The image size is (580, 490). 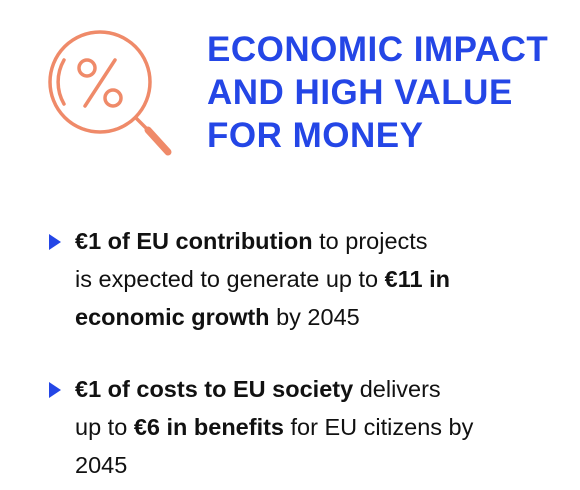 What do you see at coordinates (214, 389) in the screenshot?
I see `bold-text: €1 of costs to EU society` at bounding box center [214, 389].